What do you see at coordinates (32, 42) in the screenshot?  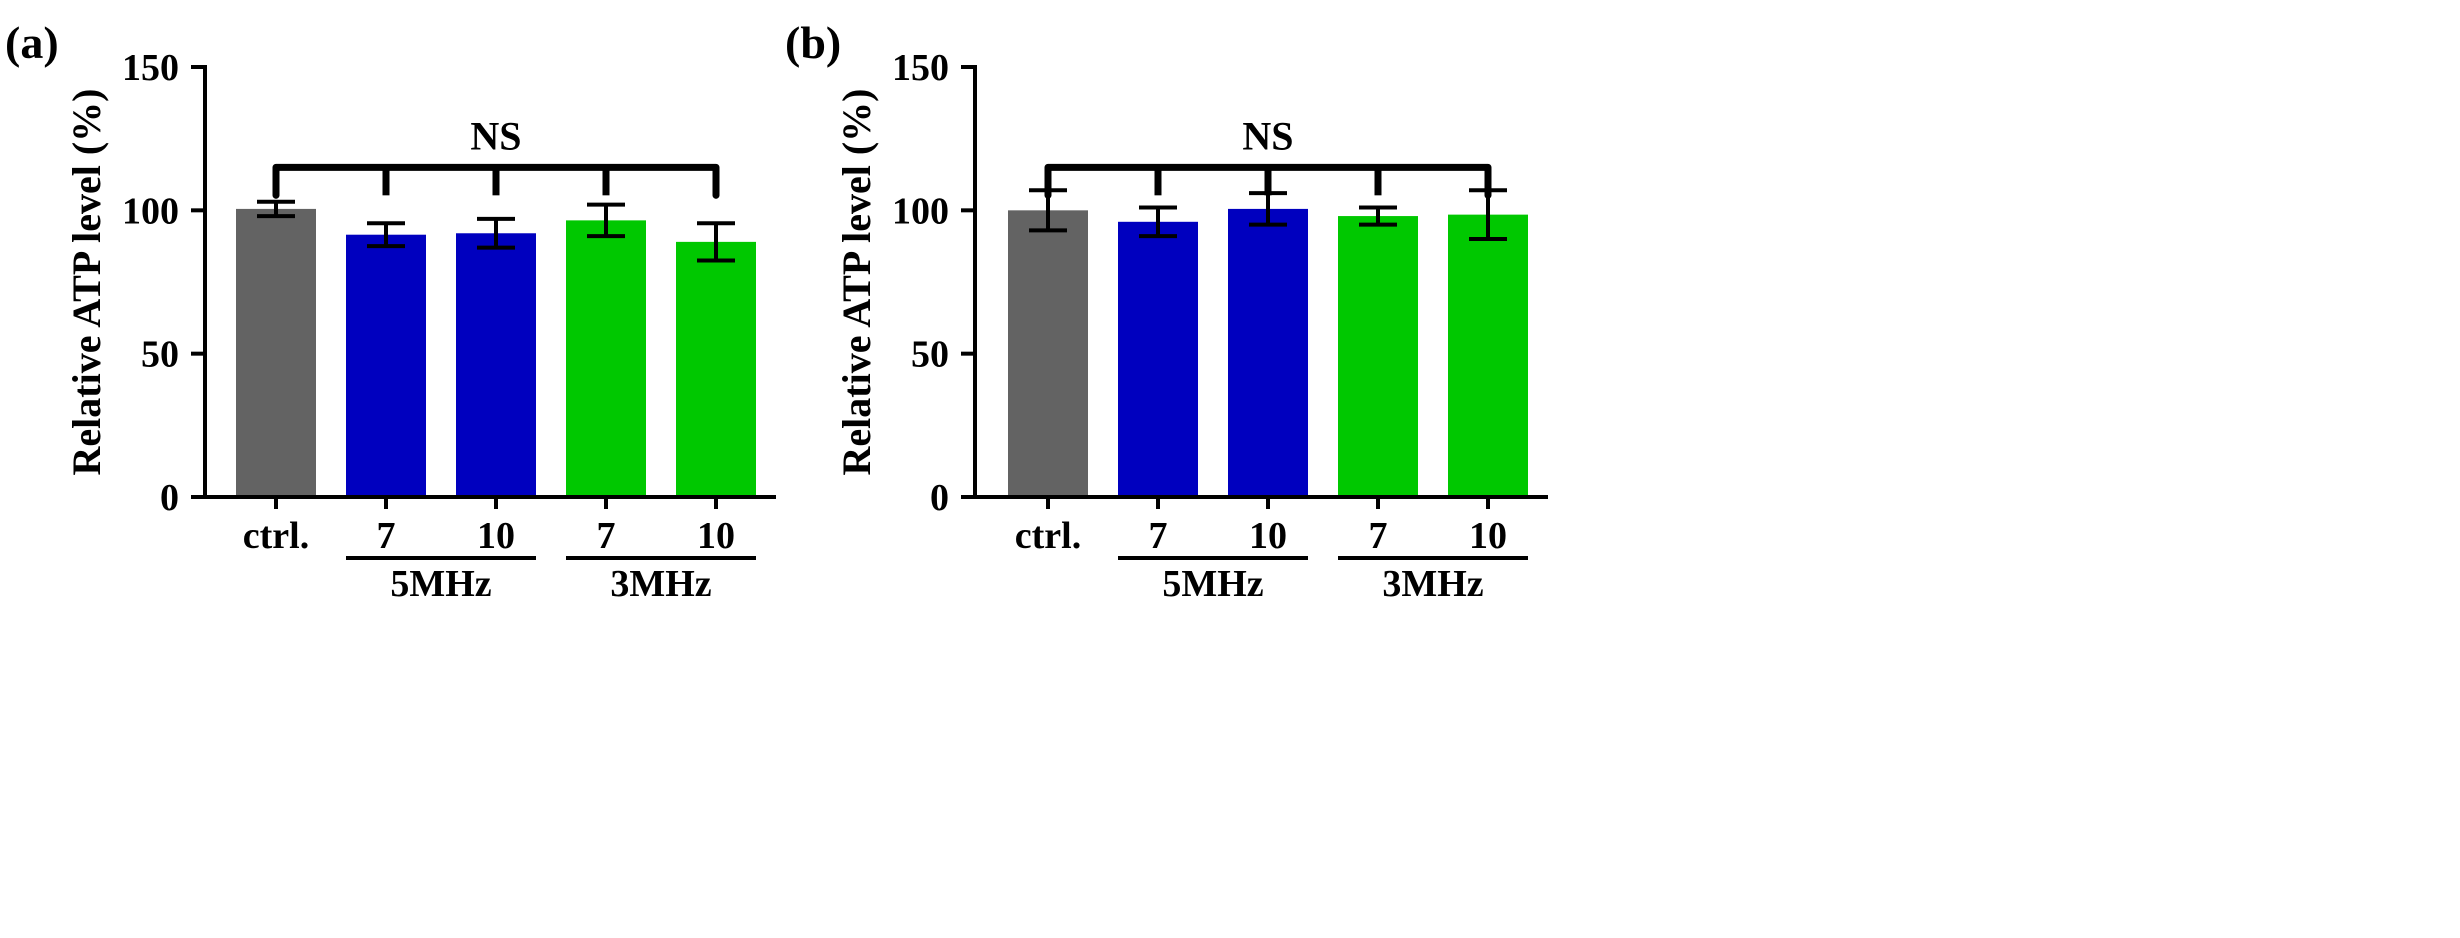 I see `panel-label: (a)` at bounding box center [32, 42].